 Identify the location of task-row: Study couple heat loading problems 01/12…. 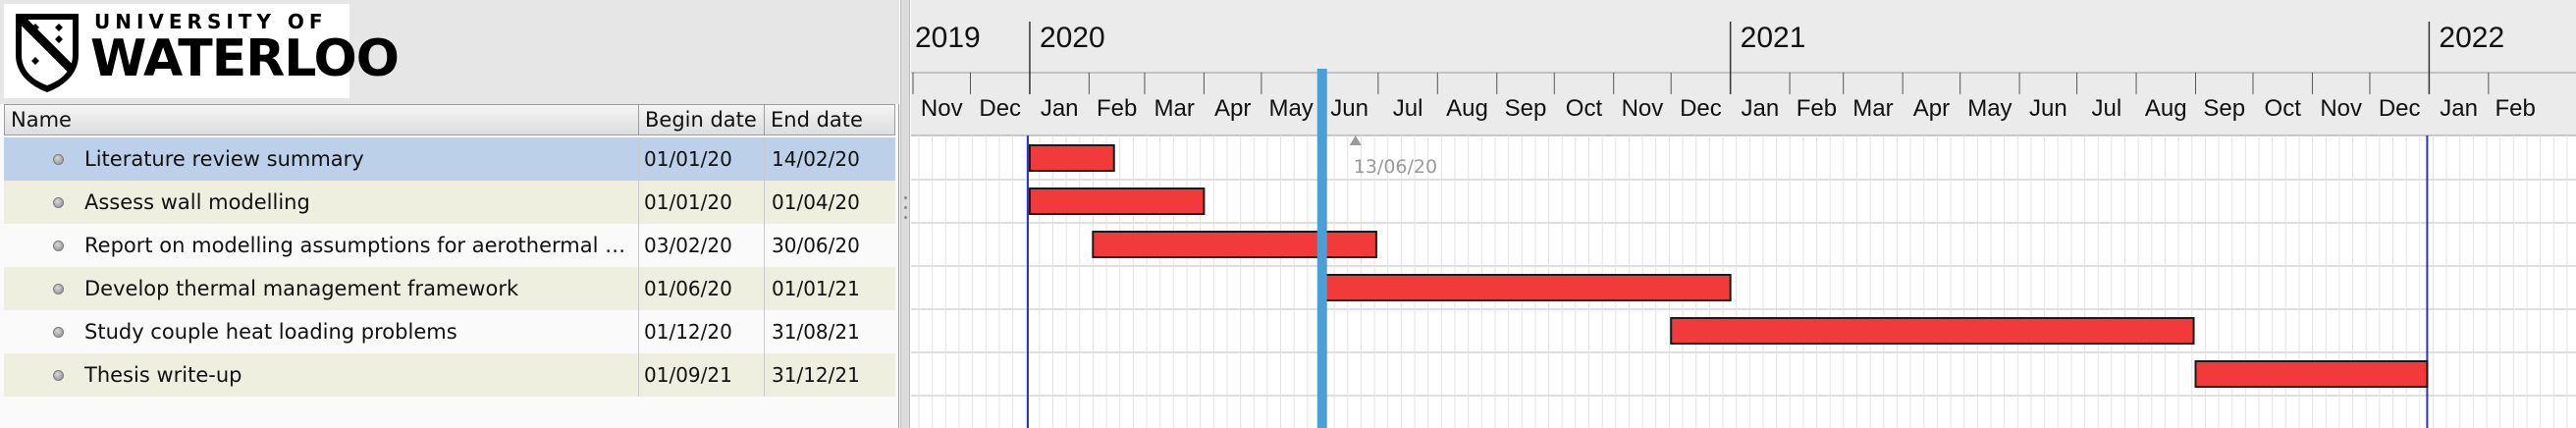
(449, 331).